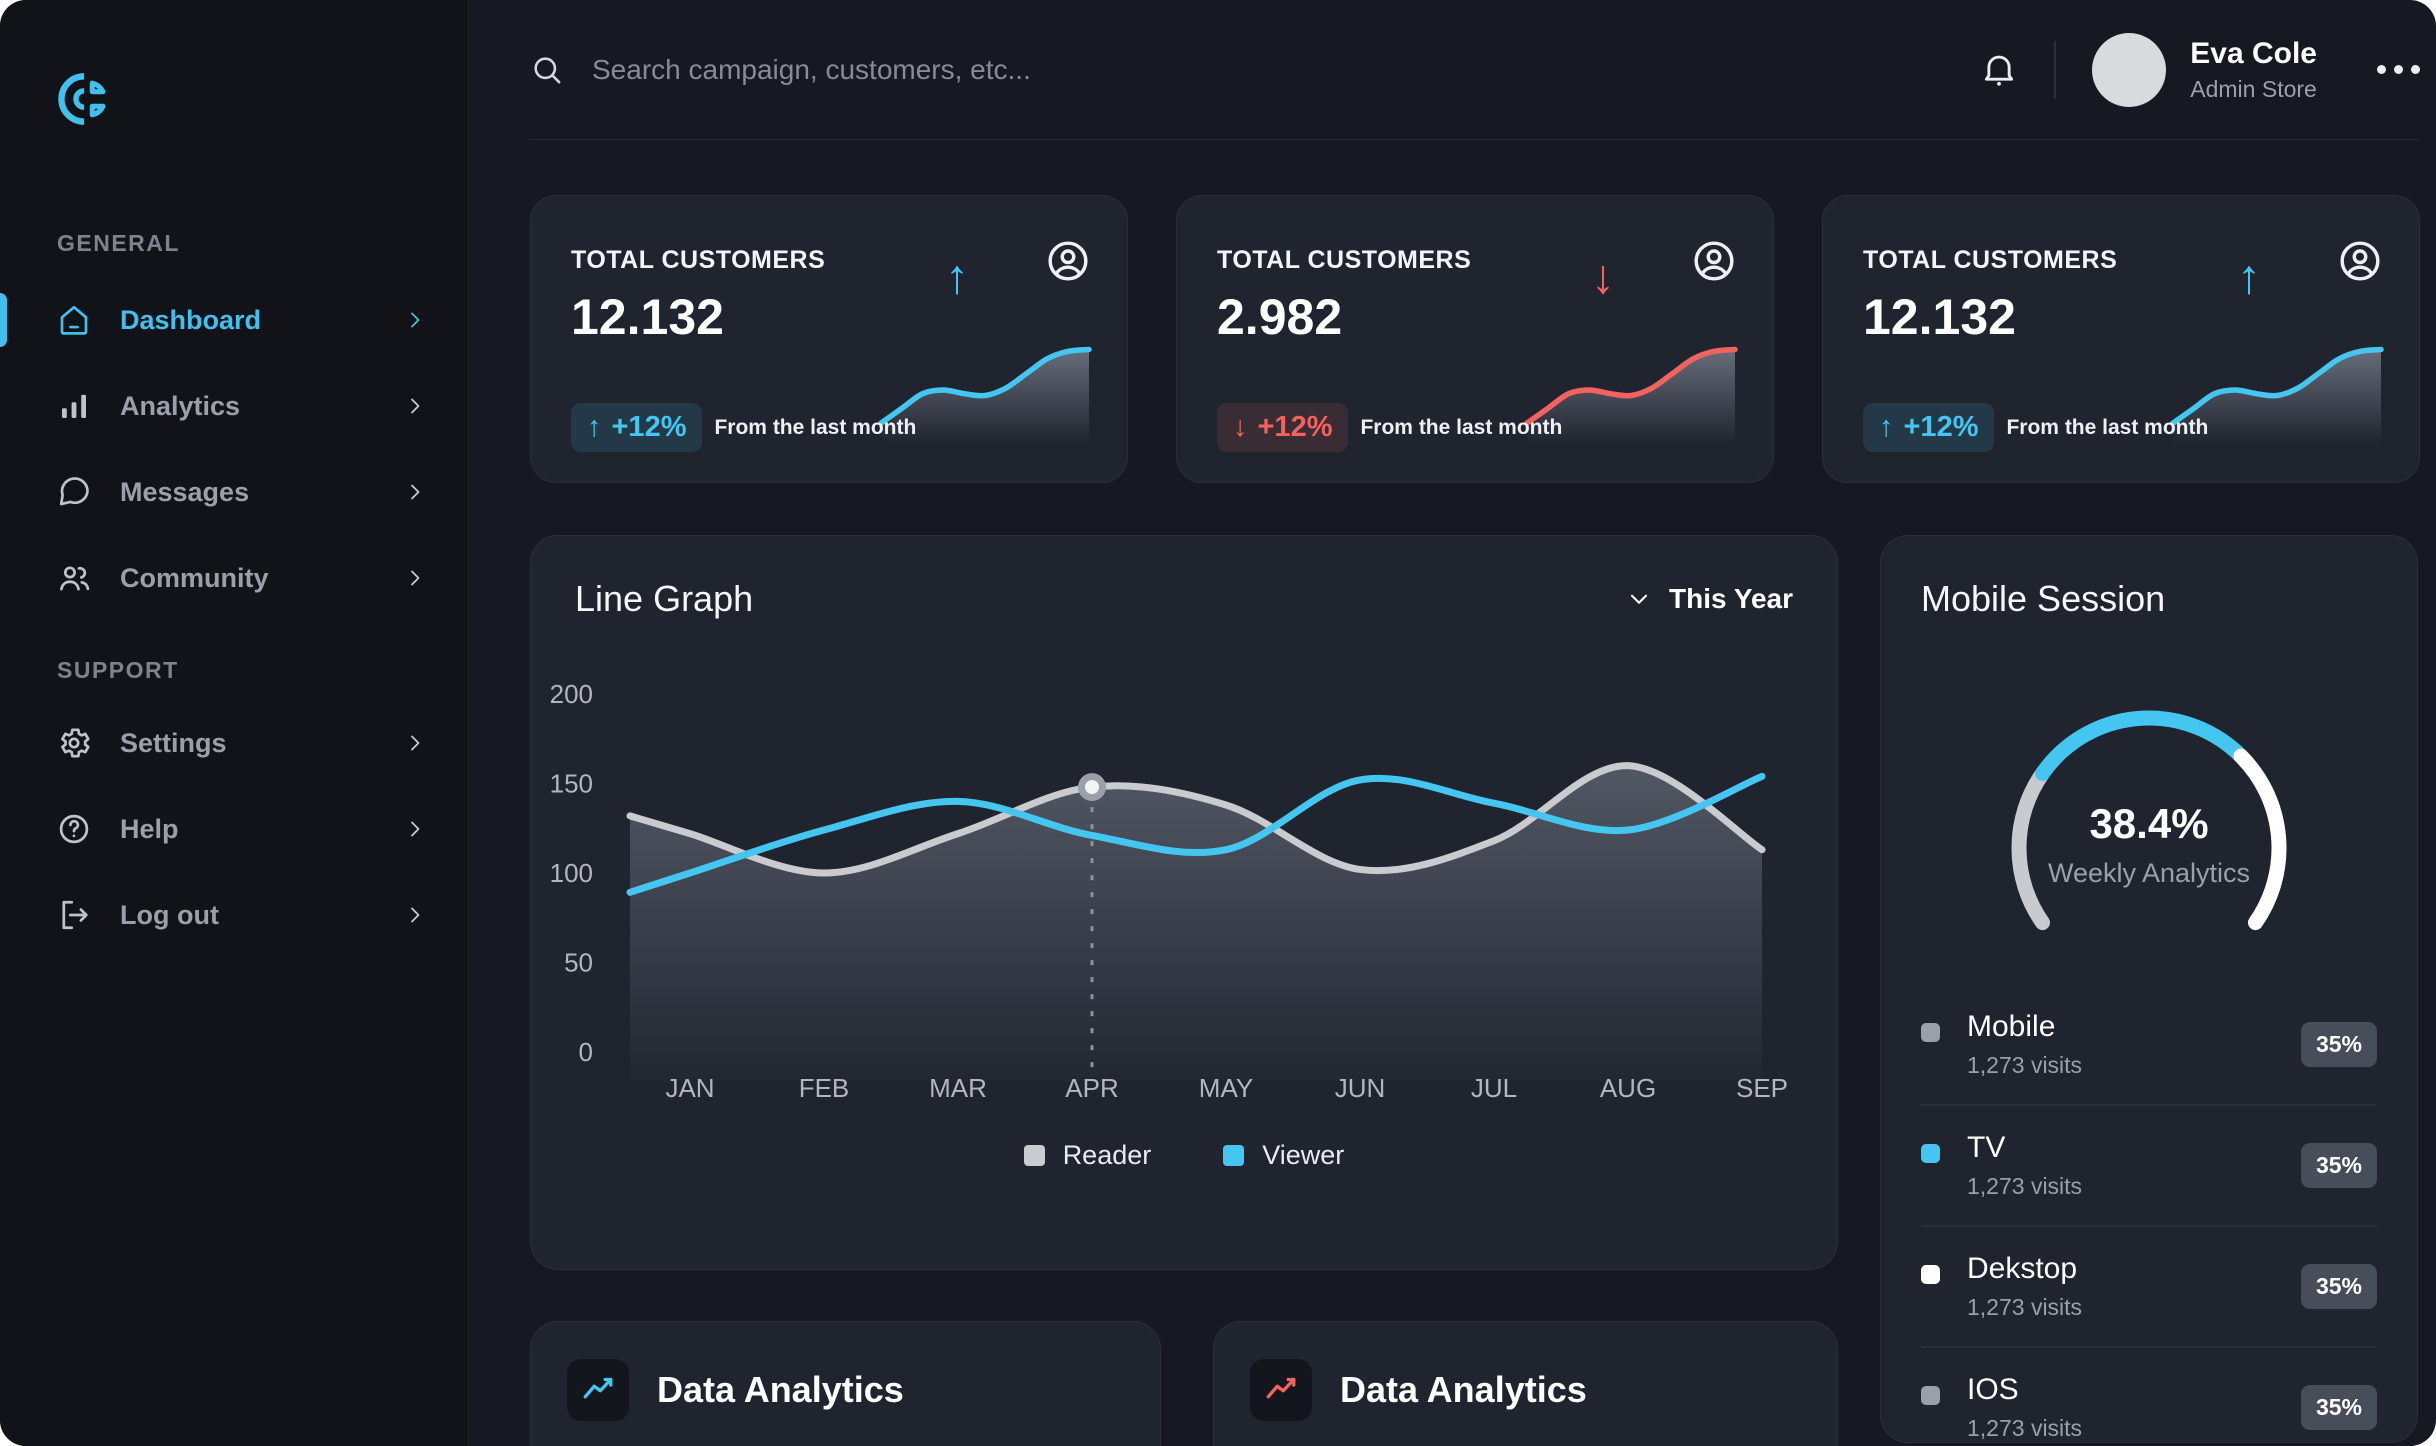 The height and width of the screenshot is (1446, 2436). I want to click on sidebar-item-messages: Messages, so click(233, 492).